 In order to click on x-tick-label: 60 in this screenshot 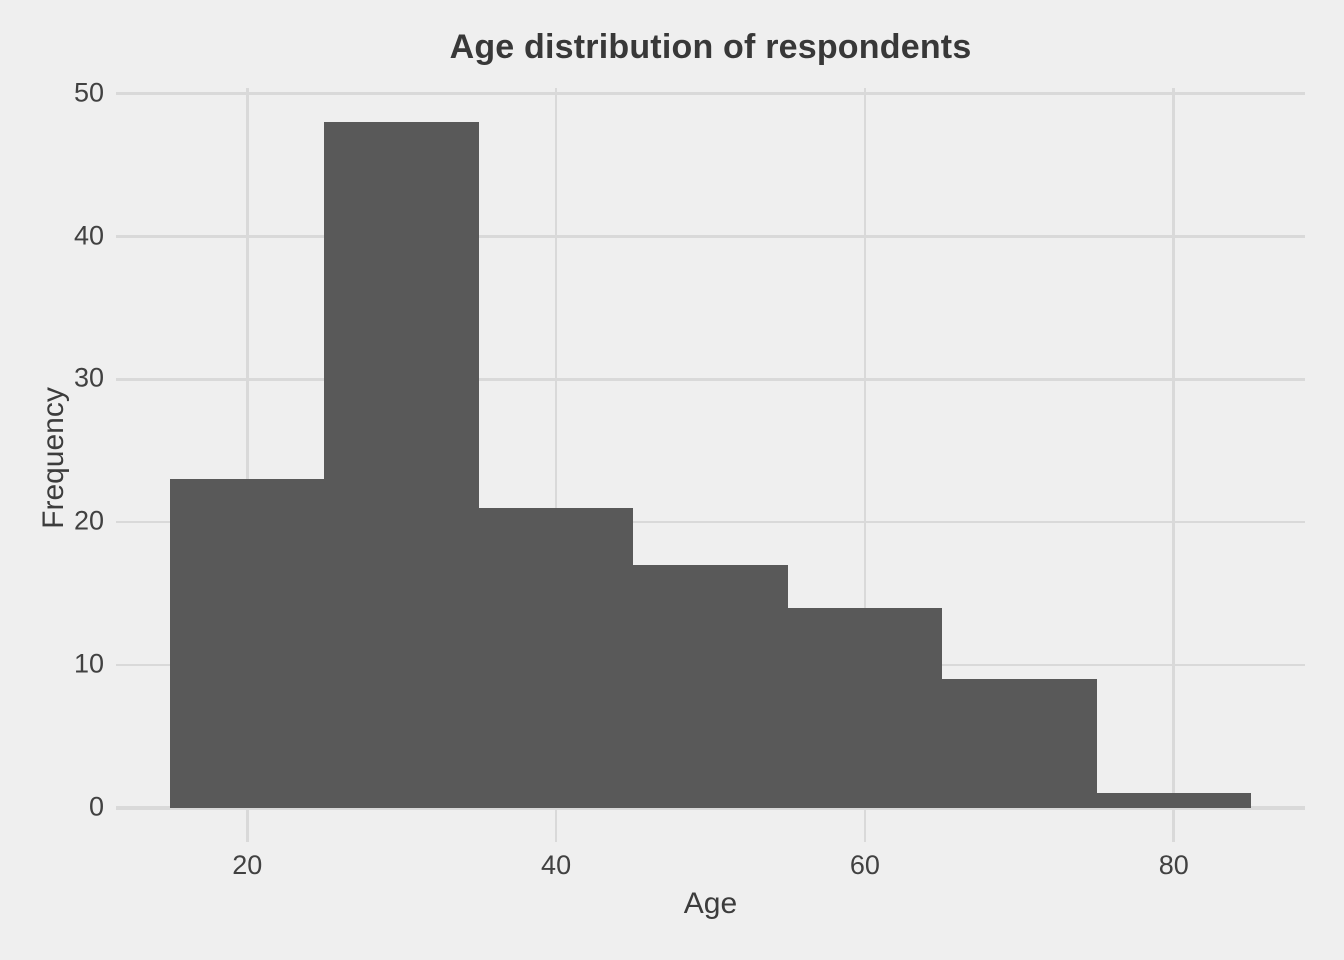, I will do `click(864, 865)`.